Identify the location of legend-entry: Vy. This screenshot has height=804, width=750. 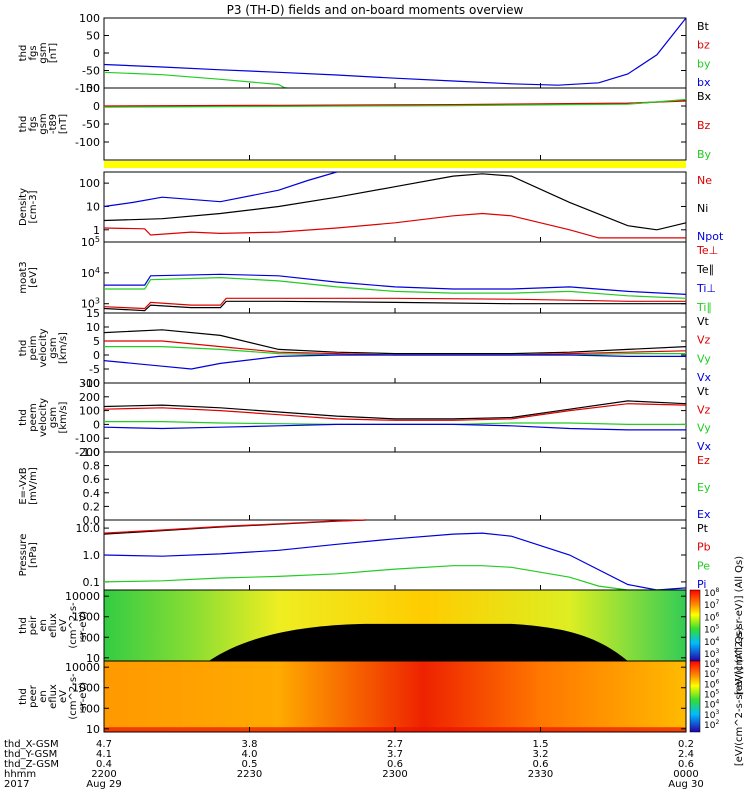
(704, 428).